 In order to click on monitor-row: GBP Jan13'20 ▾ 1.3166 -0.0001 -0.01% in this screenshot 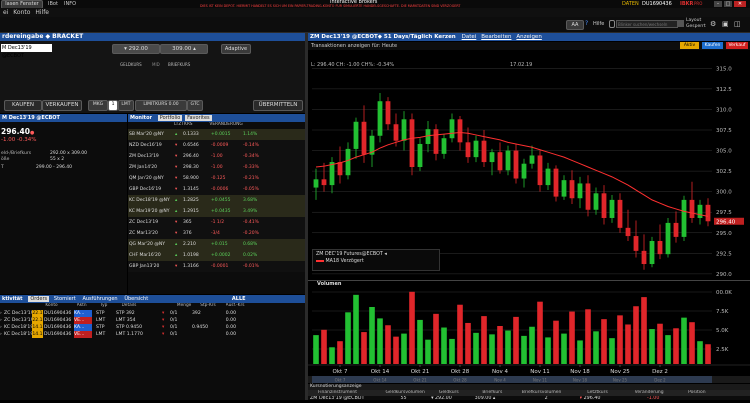, I will do `click(216, 266)`.